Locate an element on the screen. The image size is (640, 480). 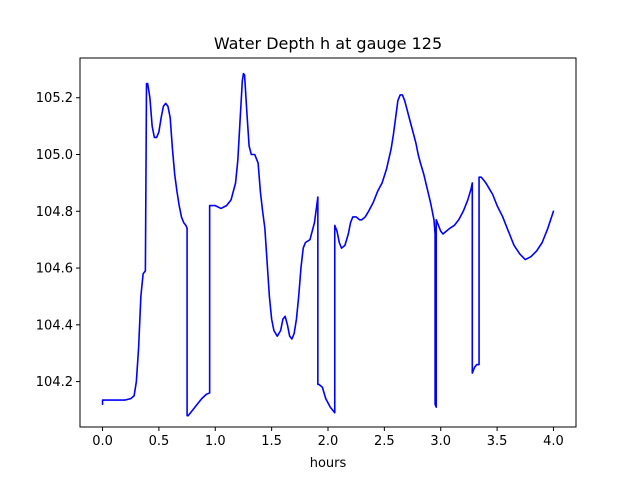
y-tick-label: 104.8 is located at coordinates (54, 212).